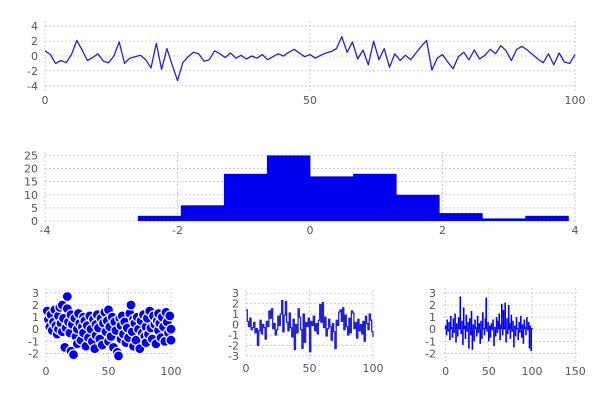 Image resolution: width=600 pixels, height=400 pixels. I want to click on timeseries-series, so click(310, 58).